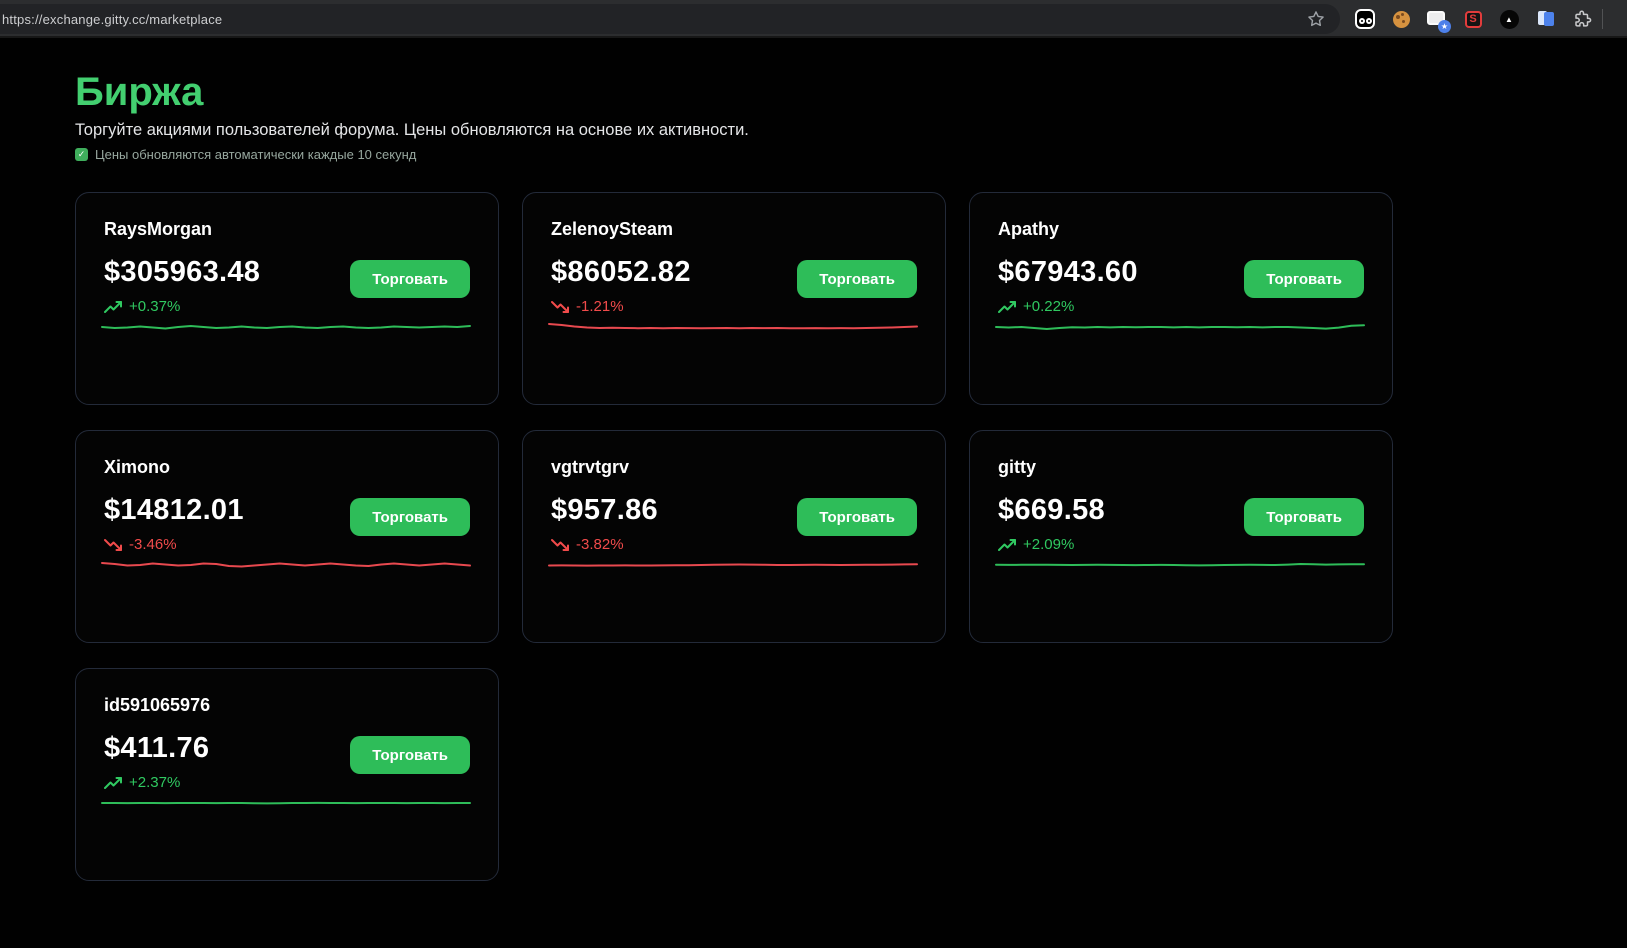 This screenshot has height=948, width=1627. Describe the element at coordinates (287, 782) in the screenshot. I see `stock-change-row: +2.37%` at that location.